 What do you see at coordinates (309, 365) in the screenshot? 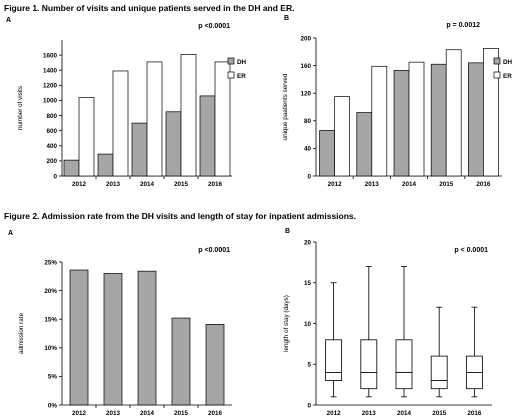
I see `fig2b-y-tick-label: 5` at bounding box center [309, 365].